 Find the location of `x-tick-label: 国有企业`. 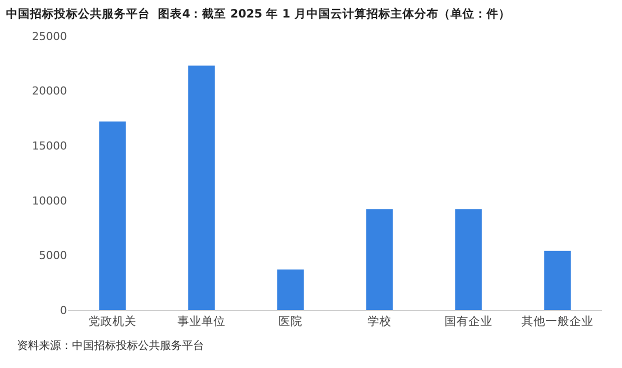

x-tick-label: 国有企业 is located at coordinates (468, 321).